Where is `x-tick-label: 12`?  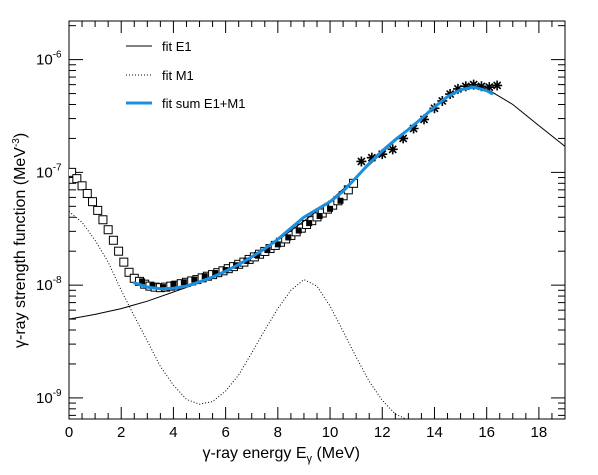 x-tick-label: 12 is located at coordinates (382, 432).